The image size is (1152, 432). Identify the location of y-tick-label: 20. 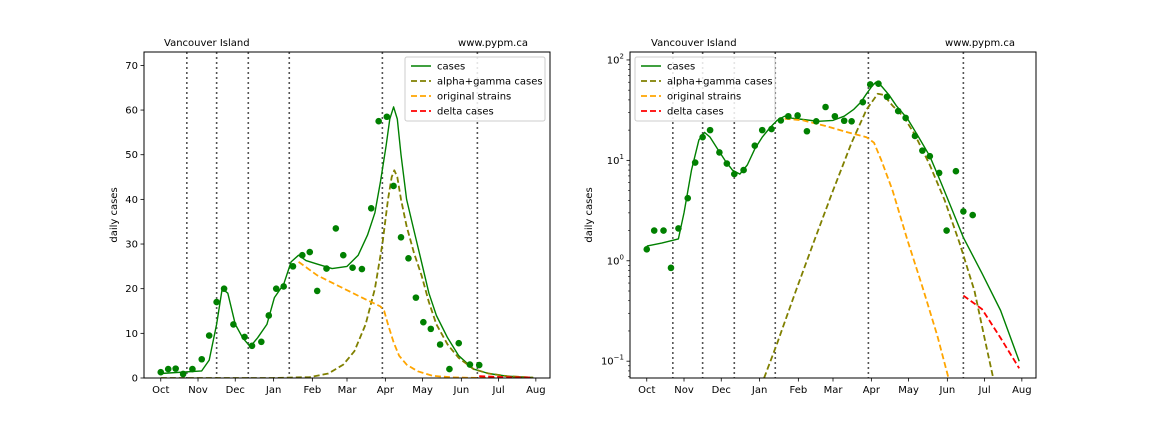
(131, 289).